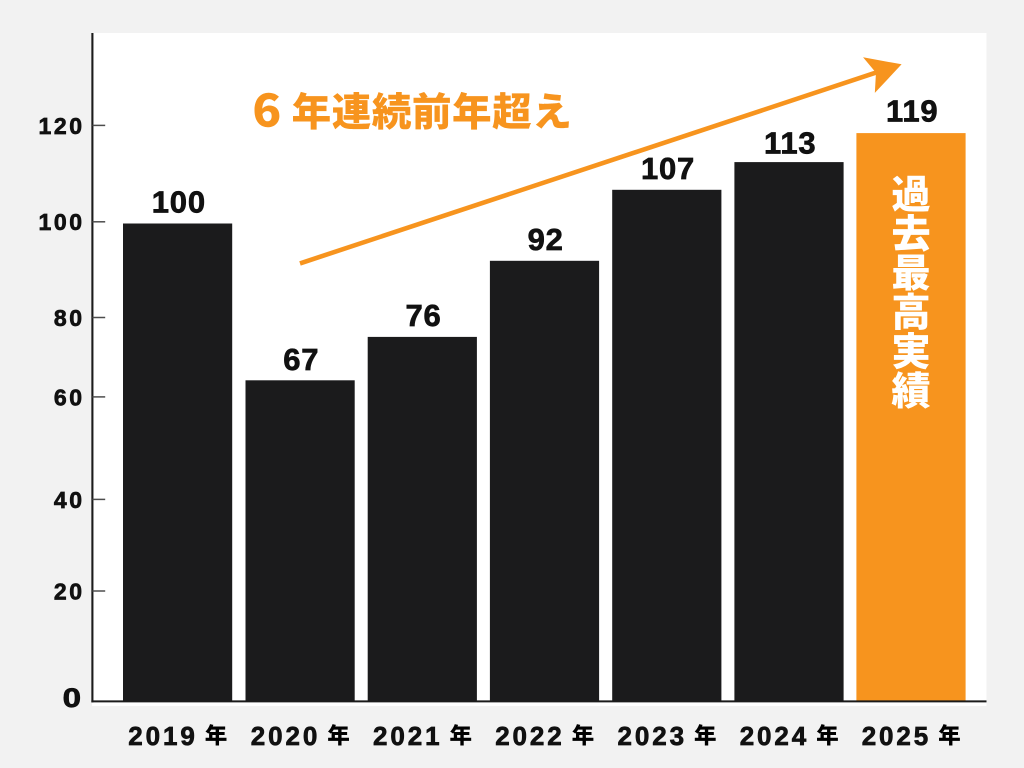  Describe the element at coordinates (69, 397) in the screenshot. I see `svg-text: 60` at that location.